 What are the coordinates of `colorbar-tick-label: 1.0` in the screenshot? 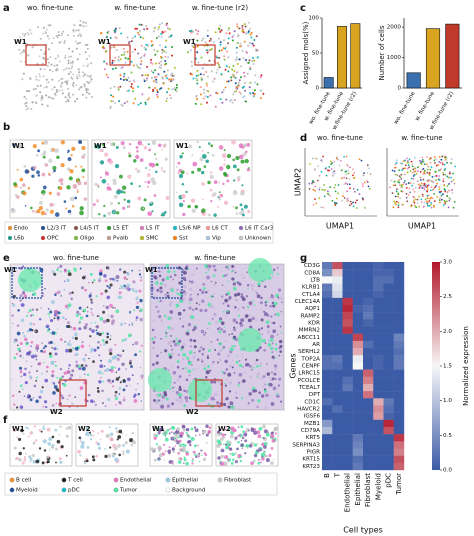 It's located at (447, 401).